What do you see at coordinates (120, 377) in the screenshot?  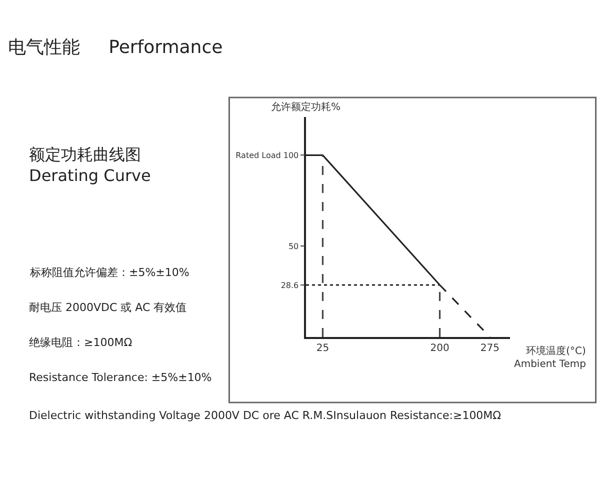 I see `text: Resistance Tolerance: ±5%±10%` at bounding box center [120, 377].